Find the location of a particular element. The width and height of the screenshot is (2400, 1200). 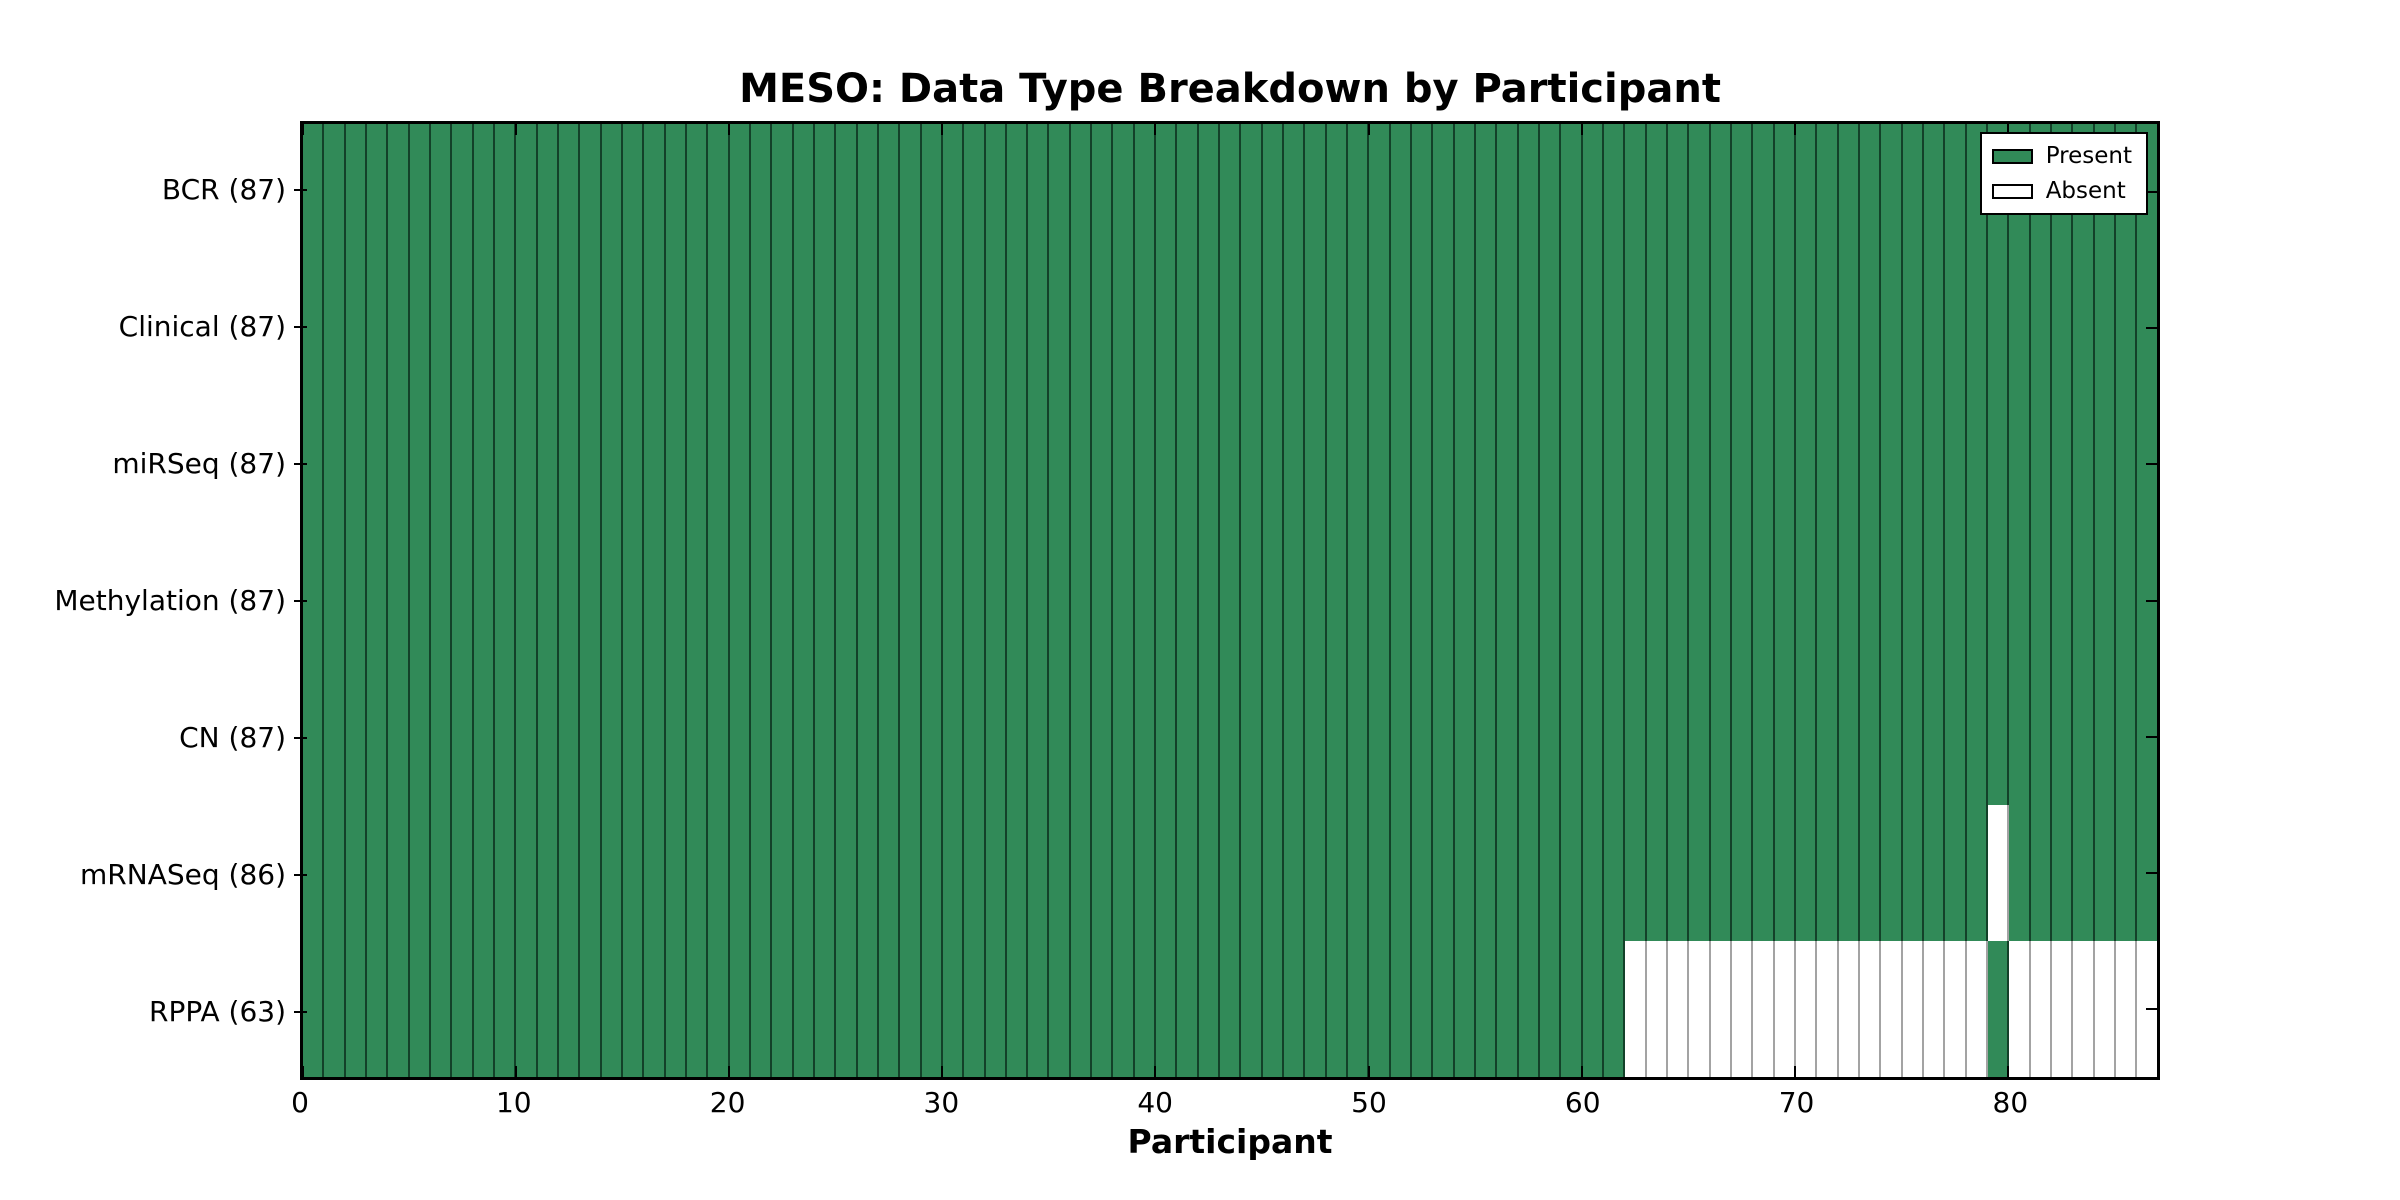

heatmap-row is located at coordinates (1230, 328).